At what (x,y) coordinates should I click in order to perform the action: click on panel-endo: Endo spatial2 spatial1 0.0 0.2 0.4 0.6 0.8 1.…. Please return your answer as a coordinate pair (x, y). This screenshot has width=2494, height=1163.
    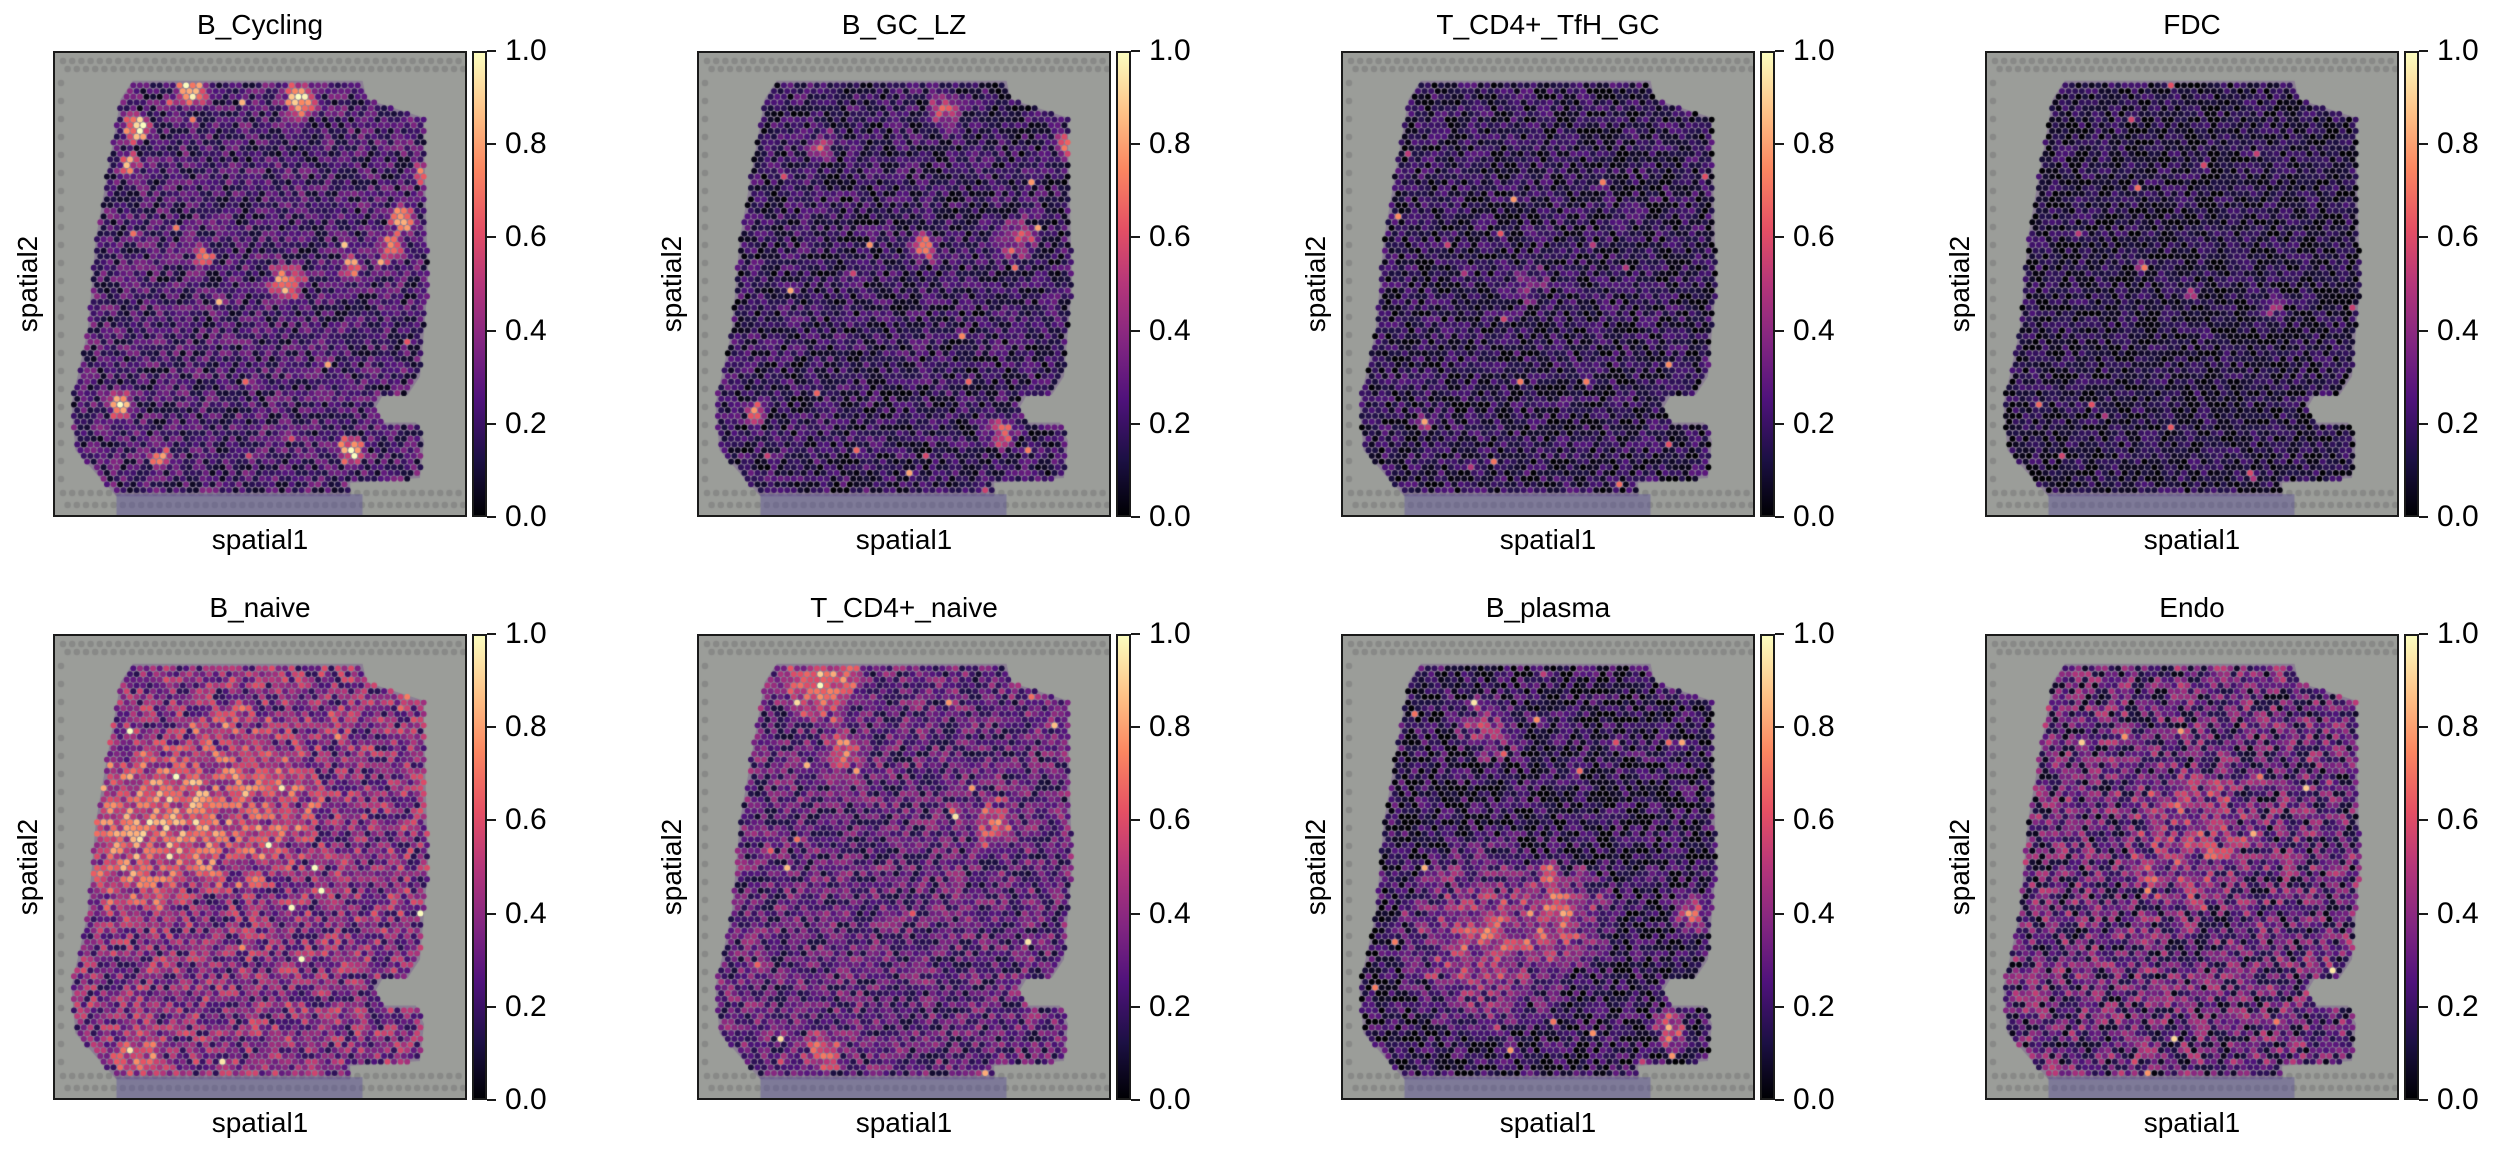
    Looking at the image, I should click on (2213, 873).